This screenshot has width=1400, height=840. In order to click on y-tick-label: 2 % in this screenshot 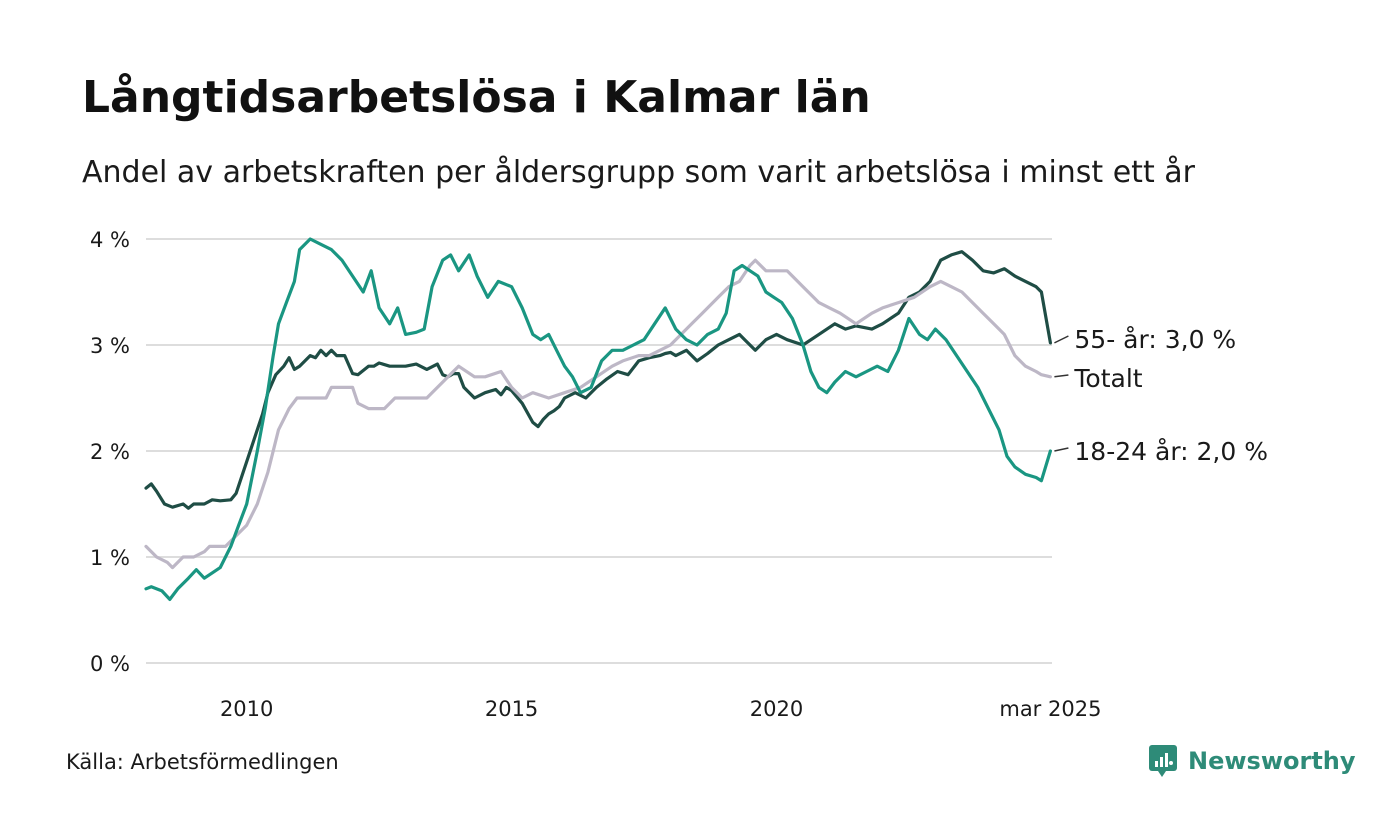, I will do `click(110, 452)`.